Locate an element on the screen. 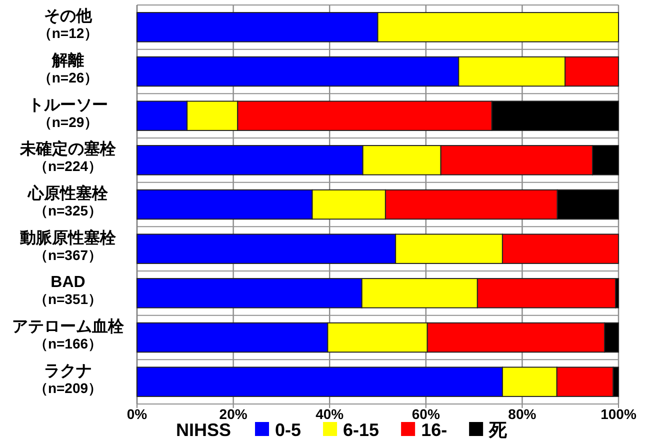  x-tick-label: 40% is located at coordinates (330, 414).